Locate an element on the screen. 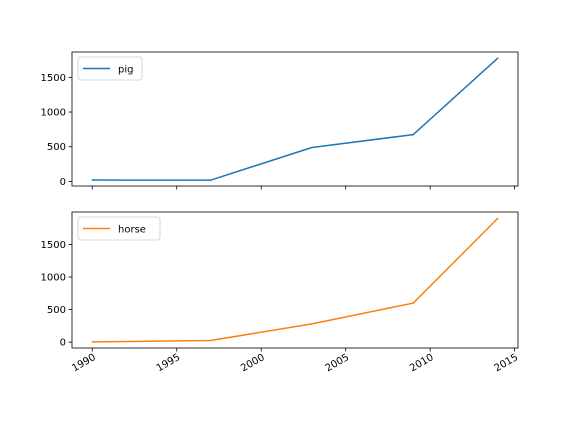 This screenshot has width=576, height=432. x-tick-label: 2005 is located at coordinates (338, 363).